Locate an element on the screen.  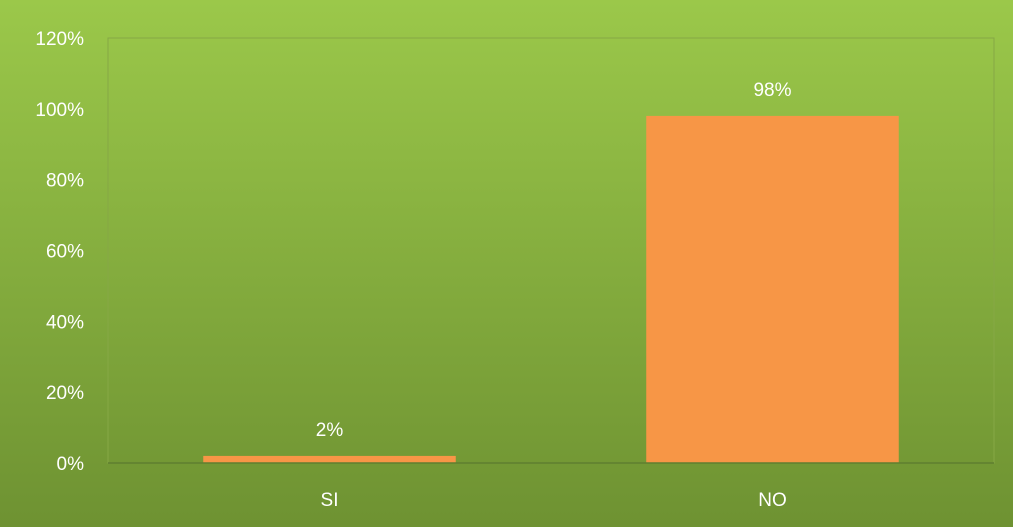
bar-si is located at coordinates (329, 459).